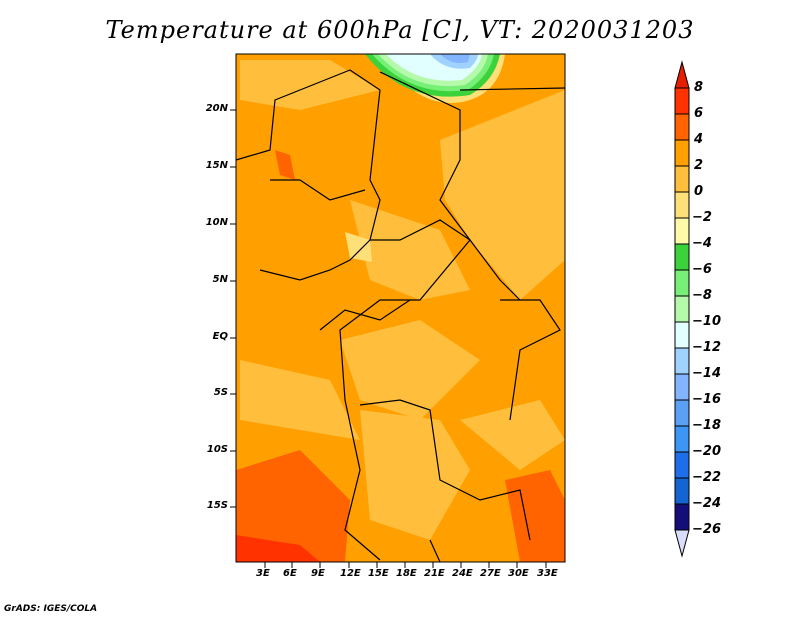 The height and width of the screenshot is (618, 800). What do you see at coordinates (699, 113) in the screenshot?
I see `colorbar-label: 6` at bounding box center [699, 113].